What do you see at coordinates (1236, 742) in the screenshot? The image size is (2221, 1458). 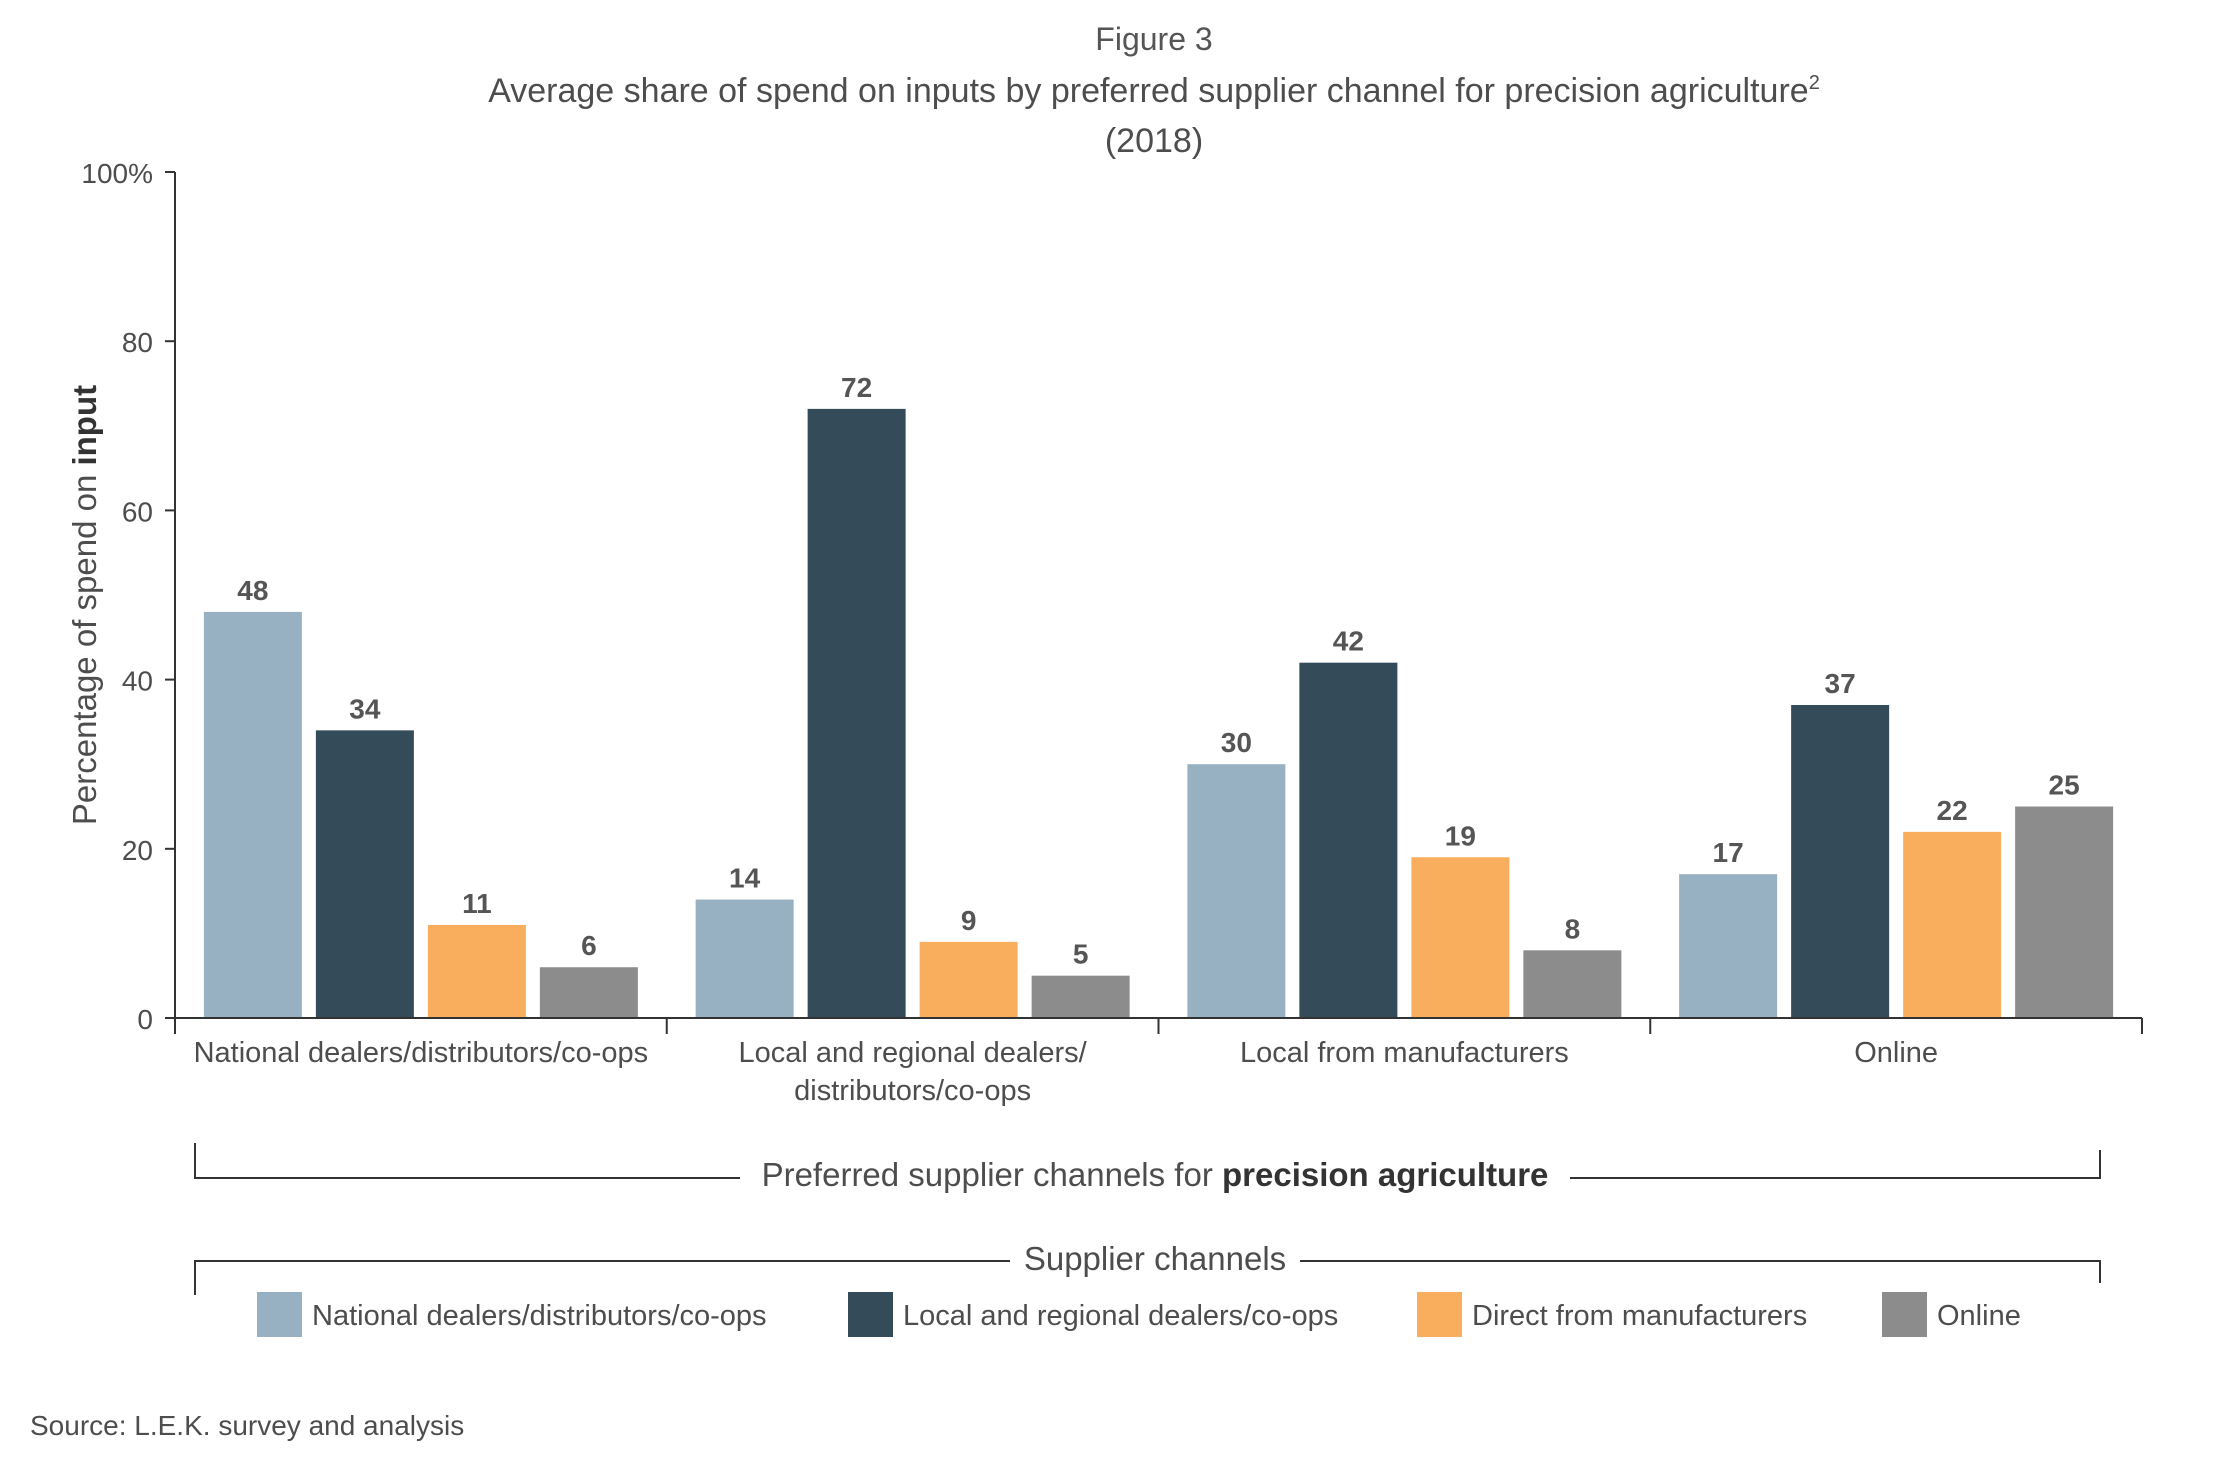 I see `bar-value-label: 30` at bounding box center [1236, 742].